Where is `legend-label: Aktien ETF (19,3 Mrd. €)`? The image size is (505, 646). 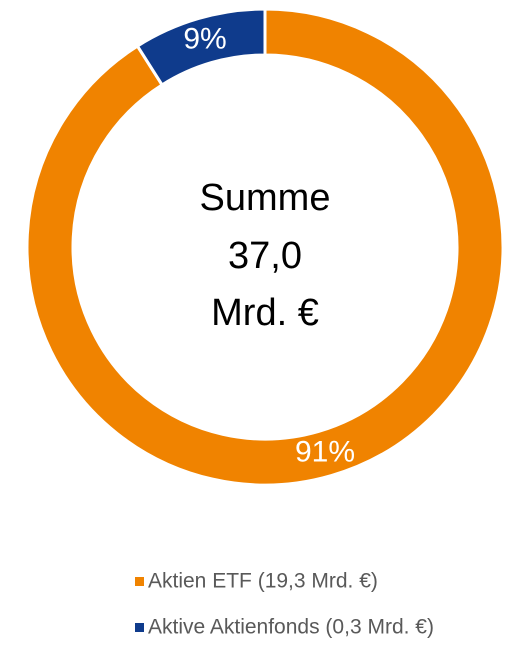 legend-label: Aktien ETF (19,3 Mrd. €) is located at coordinates (263, 581).